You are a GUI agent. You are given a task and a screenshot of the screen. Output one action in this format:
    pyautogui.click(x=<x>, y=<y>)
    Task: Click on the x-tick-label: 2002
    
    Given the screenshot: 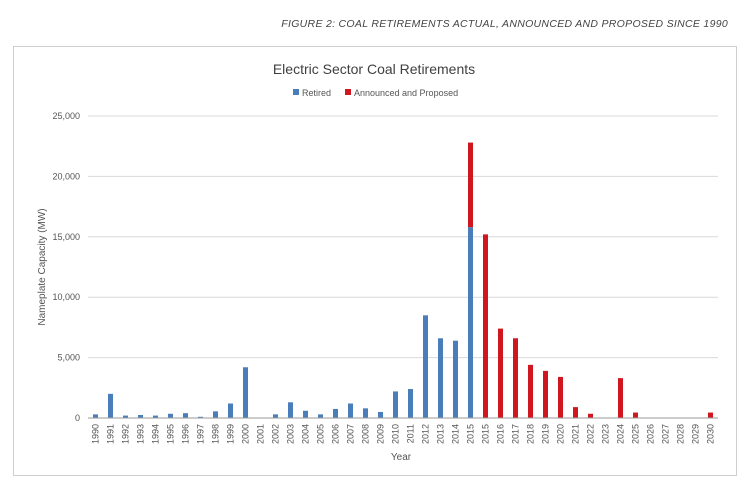 What is the action you would take?
    pyautogui.click(x=276, y=434)
    